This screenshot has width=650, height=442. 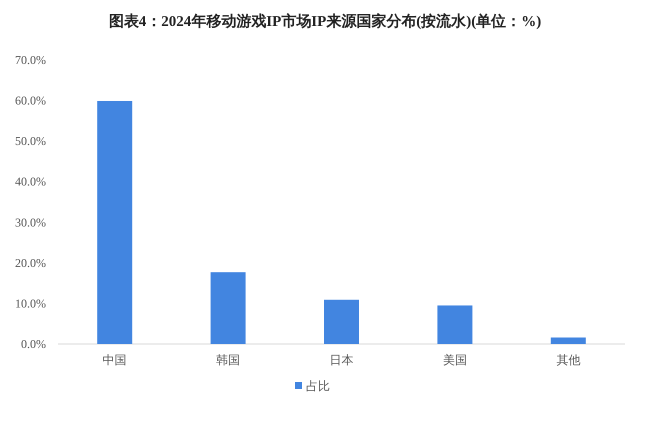 What do you see at coordinates (33, 344) in the screenshot?
I see `y-tick-label: 0.0%` at bounding box center [33, 344].